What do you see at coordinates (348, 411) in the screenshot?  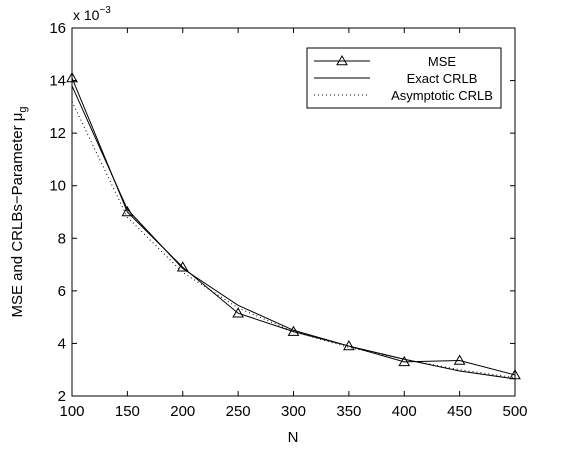 I see `x-tick-label: 350` at bounding box center [348, 411].